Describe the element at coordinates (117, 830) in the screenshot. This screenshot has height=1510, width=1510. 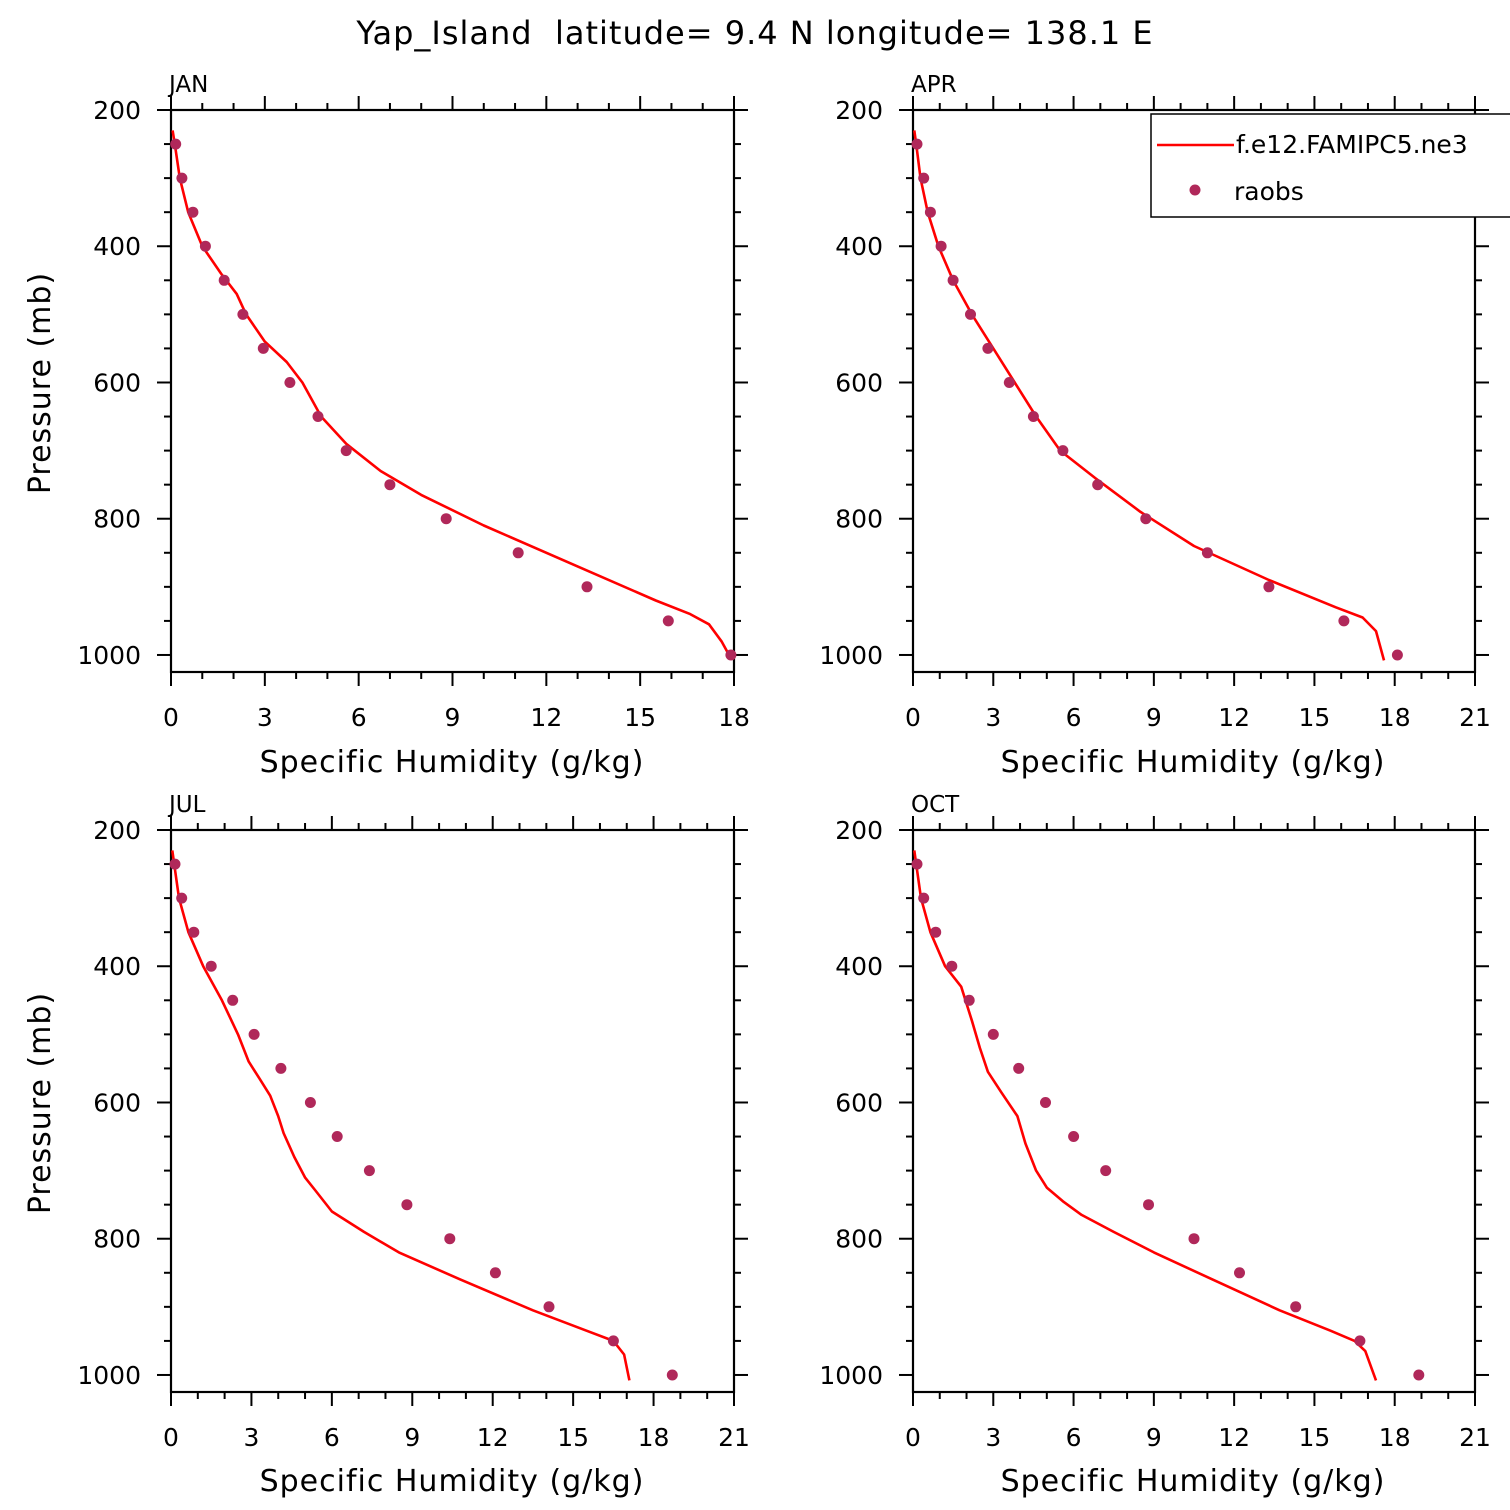
I see `y-tick-label-jul: 200` at that location.